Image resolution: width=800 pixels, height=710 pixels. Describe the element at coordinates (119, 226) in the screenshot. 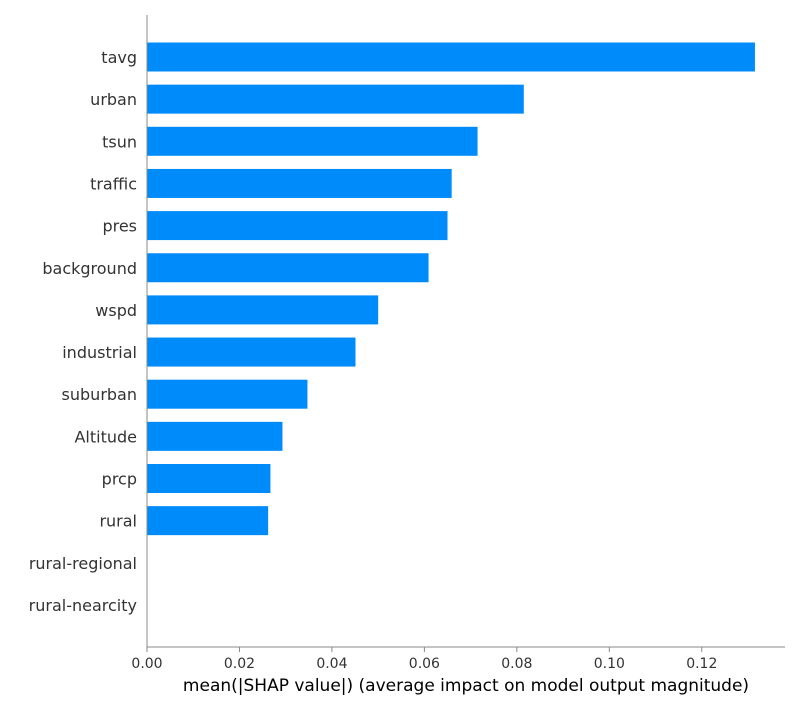

I see `y-tick-label-pres: pres` at that location.